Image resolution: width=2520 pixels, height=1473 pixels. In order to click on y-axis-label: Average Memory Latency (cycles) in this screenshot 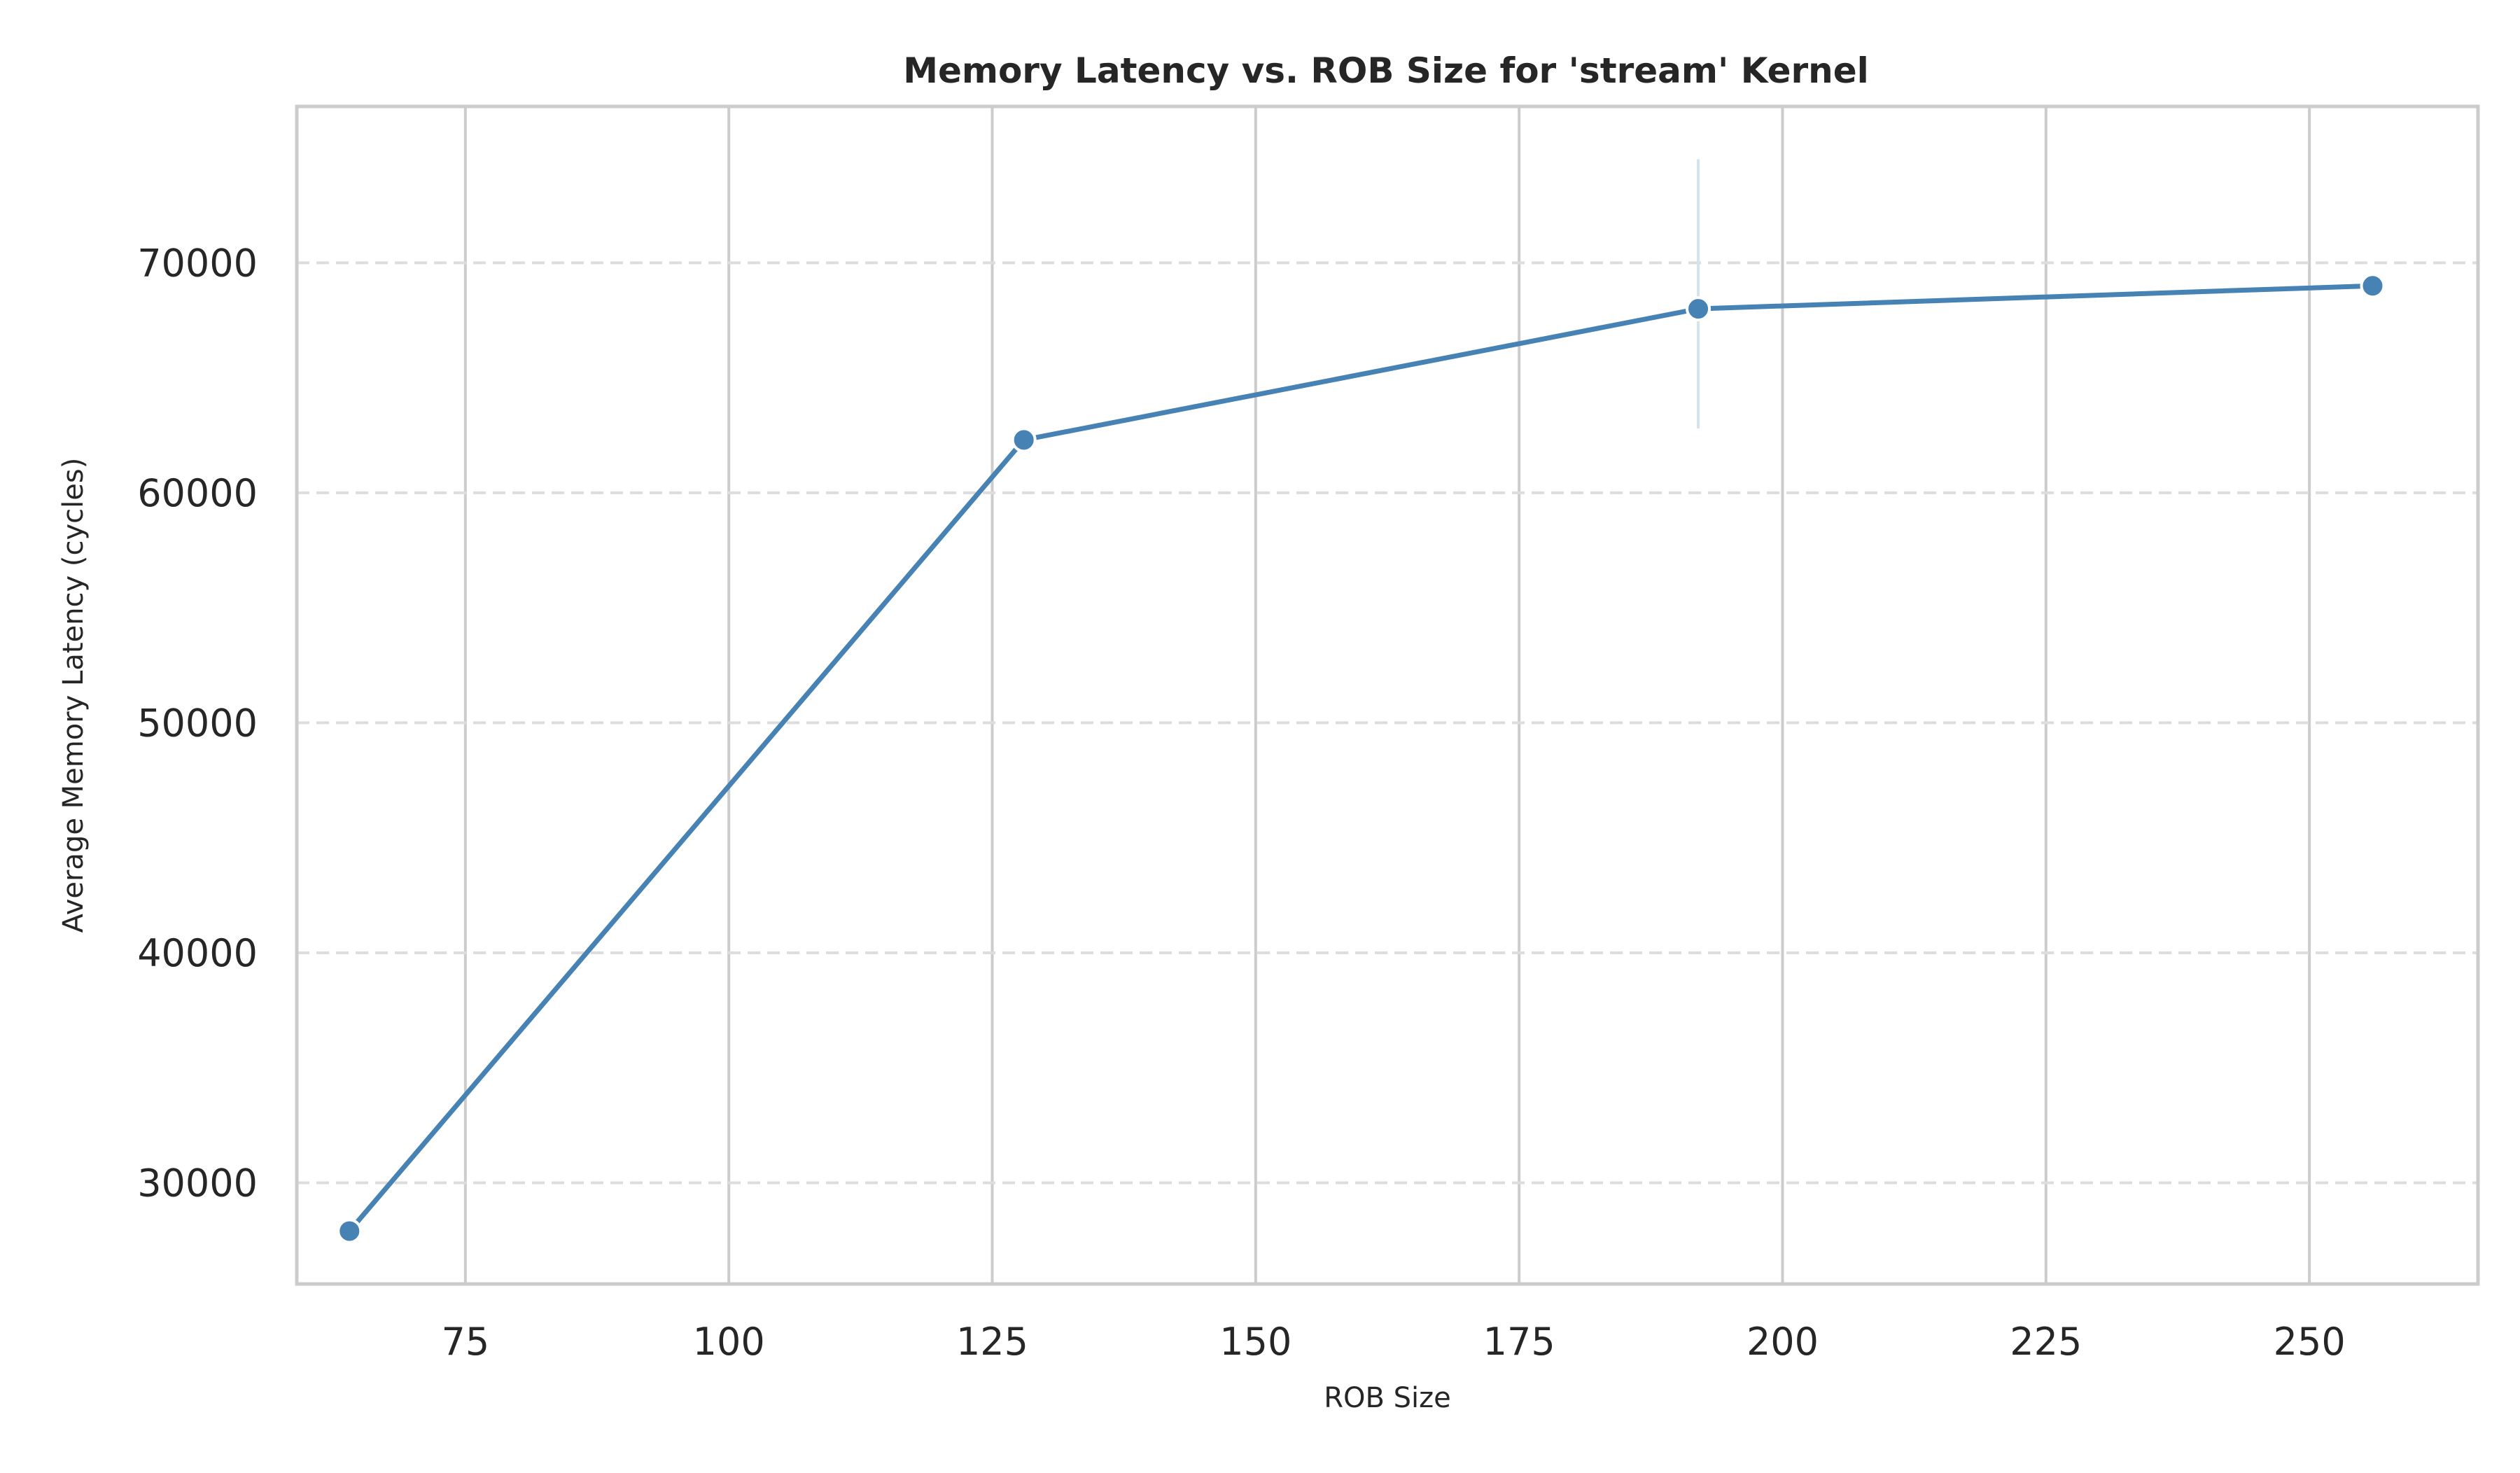, I will do `click(73, 695)`.